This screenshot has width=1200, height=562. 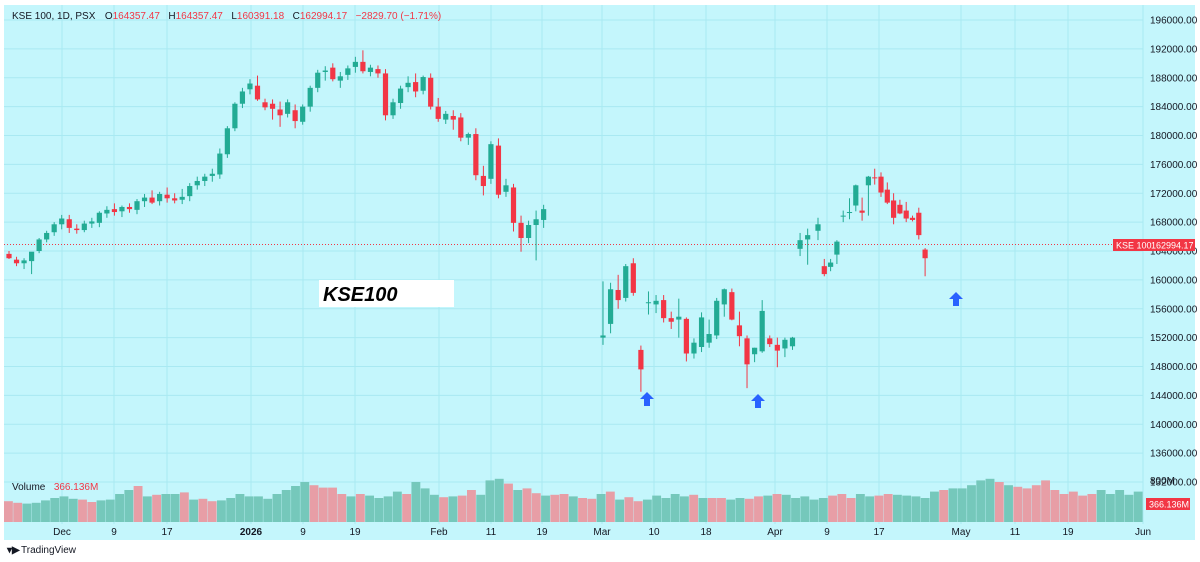 What do you see at coordinates (324, 16) in the screenshot?
I see `close-value: 162994.17` at bounding box center [324, 16].